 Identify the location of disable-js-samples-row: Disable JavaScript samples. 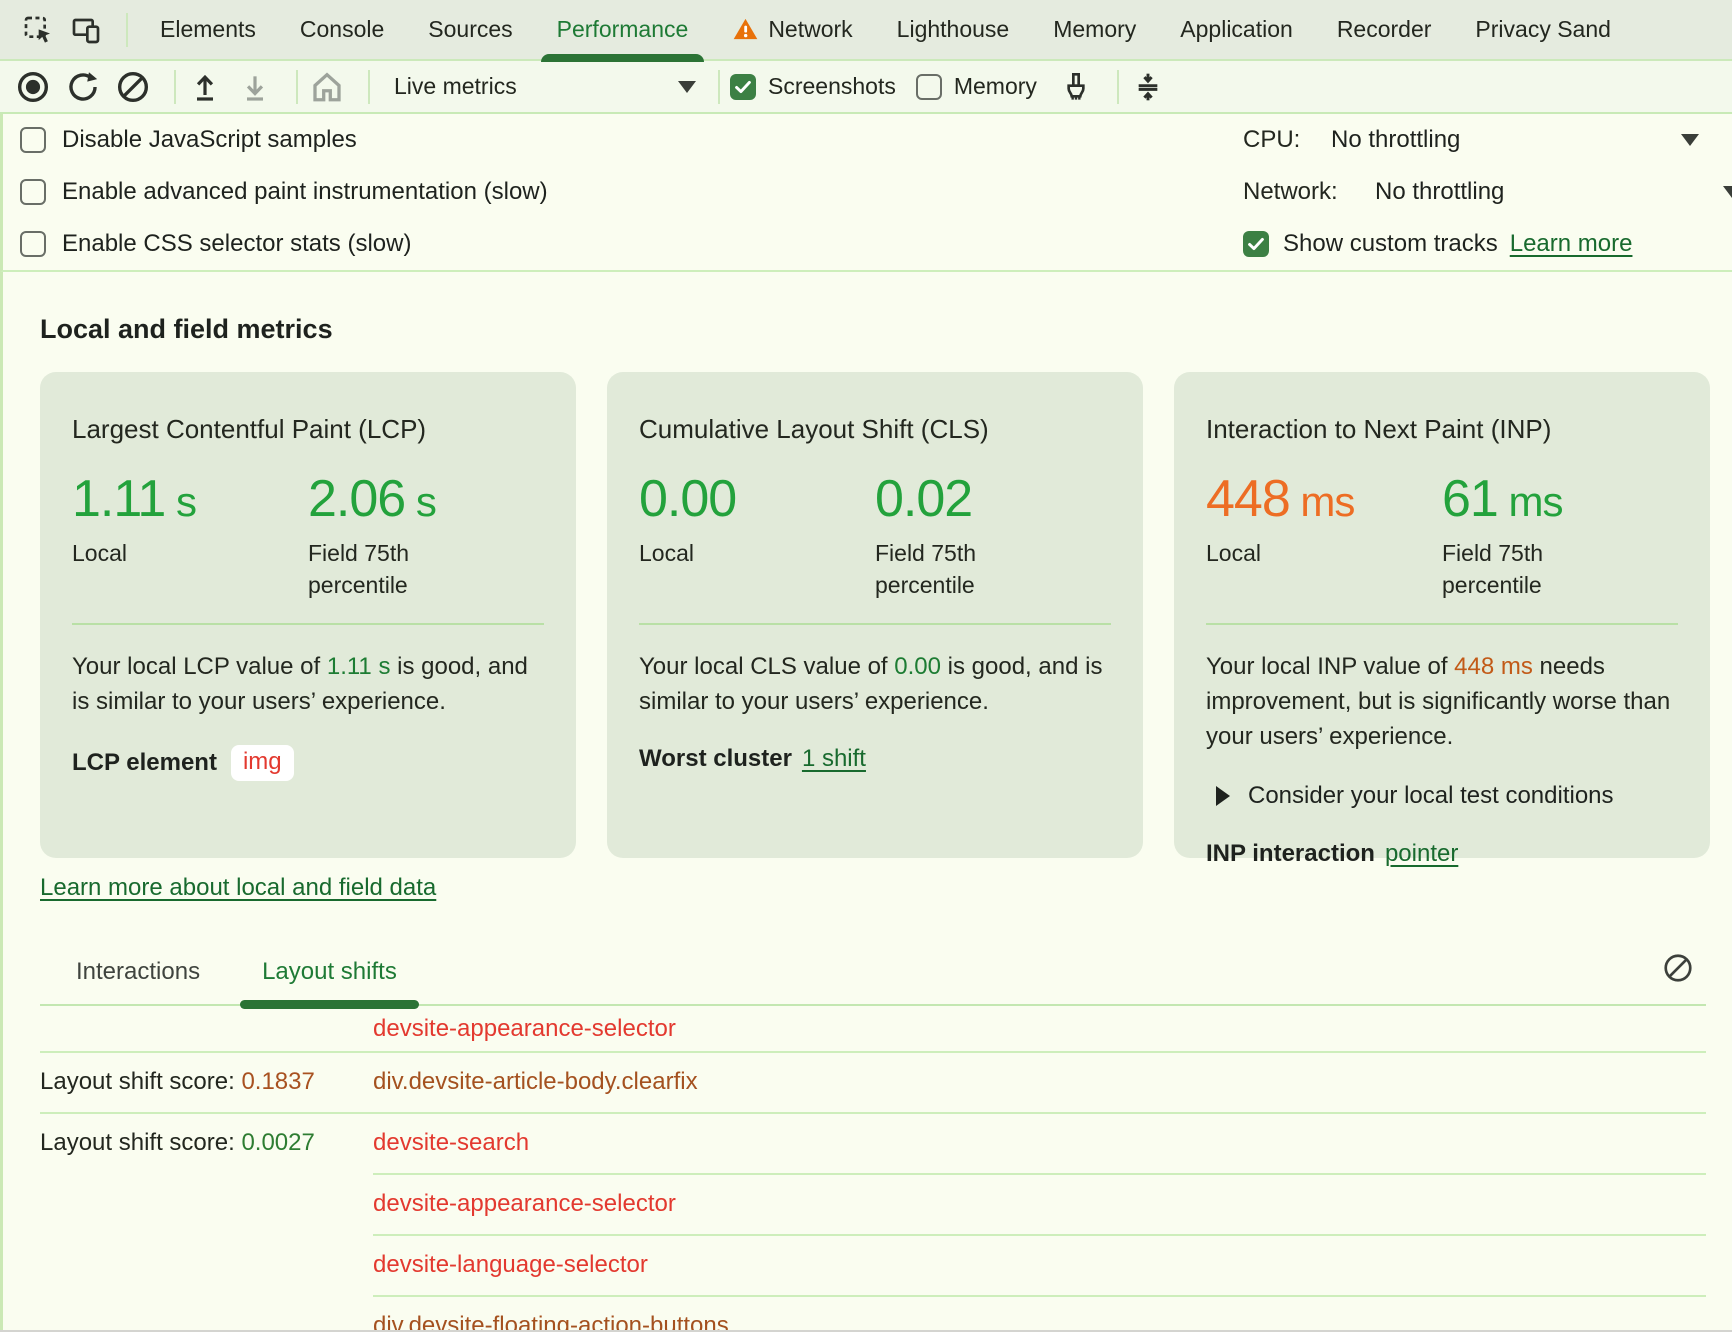
(876, 140).